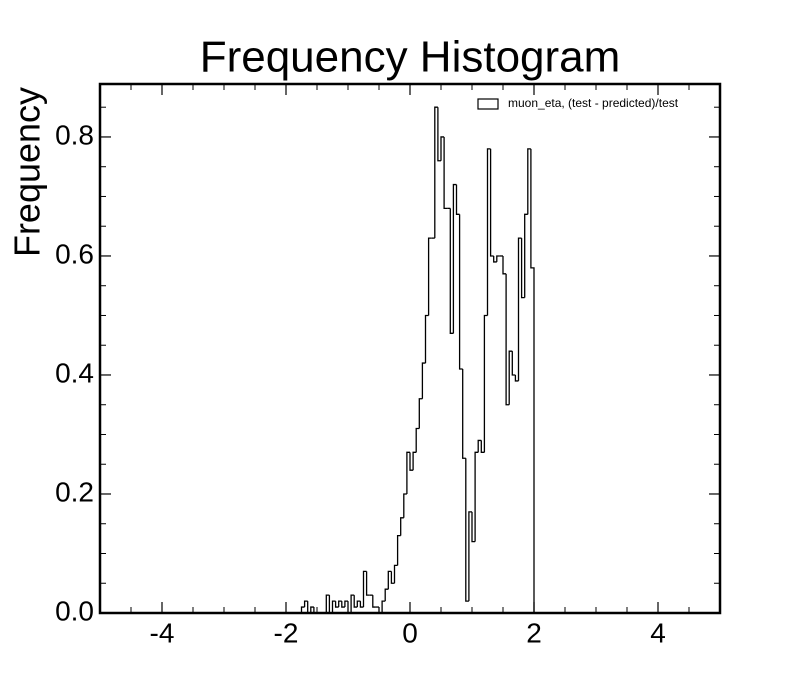  I want to click on y-tick-label: 0.6, so click(74, 253).